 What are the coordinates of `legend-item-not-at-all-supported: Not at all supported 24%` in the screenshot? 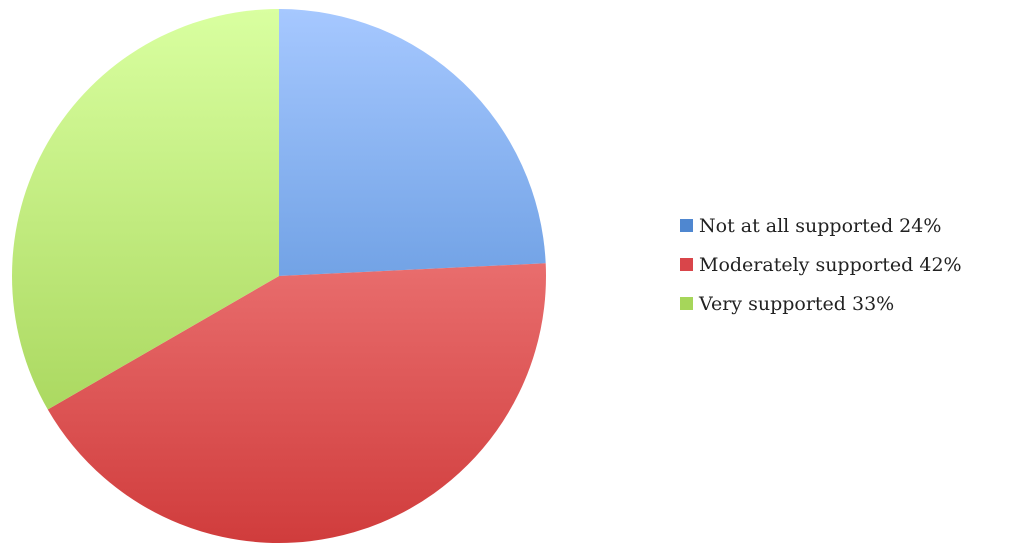 It's located at (821, 225).